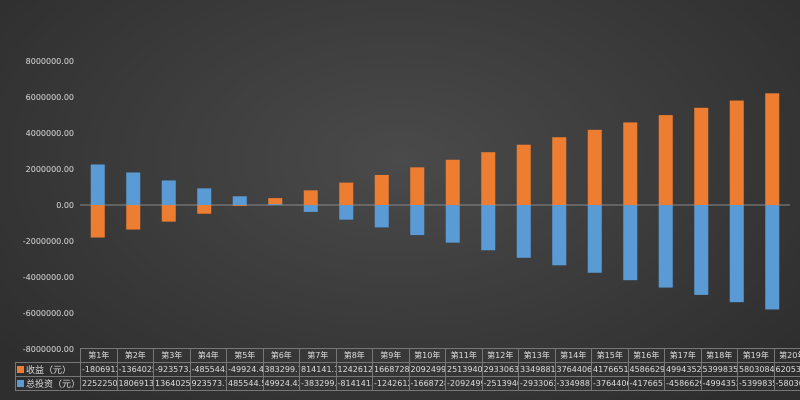 The width and height of the screenshot is (800, 400). What do you see at coordinates (245, 355) in the screenshot?
I see `x-tick-label: 第5年` at bounding box center [245, 355].